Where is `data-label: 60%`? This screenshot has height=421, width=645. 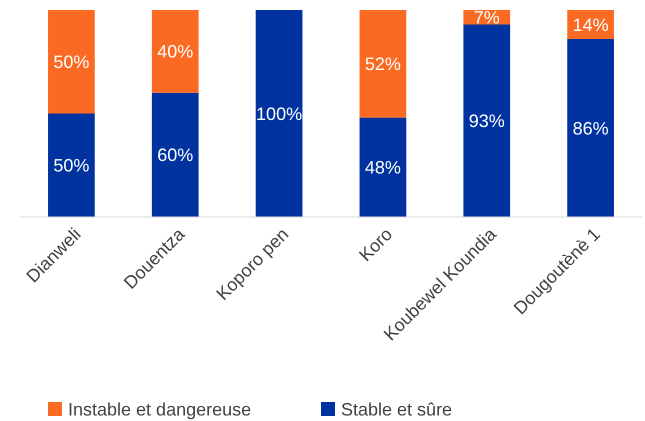 data-label: 60% is located at coordinates (175, 155).